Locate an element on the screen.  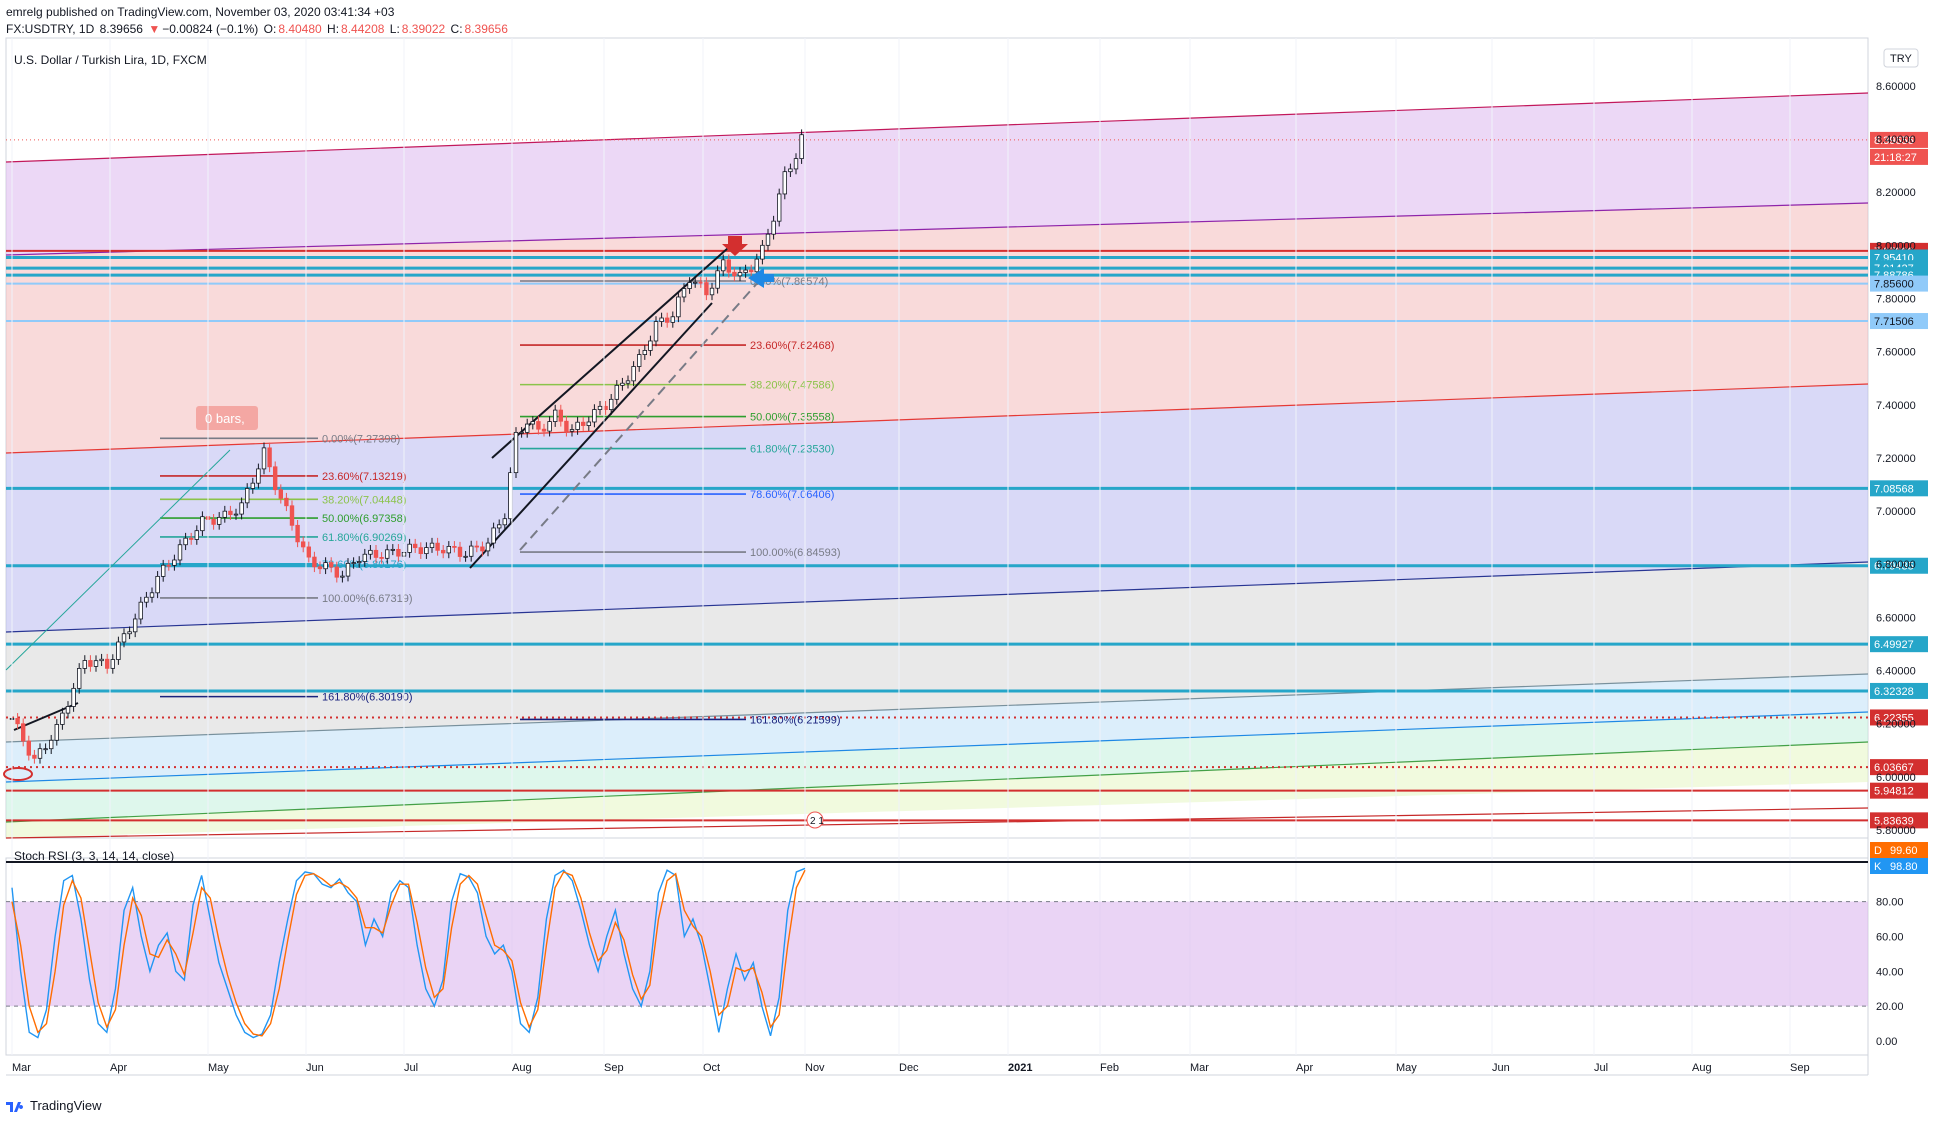
x-tick-label-1: Apr is located at coordinates (118, 1068).